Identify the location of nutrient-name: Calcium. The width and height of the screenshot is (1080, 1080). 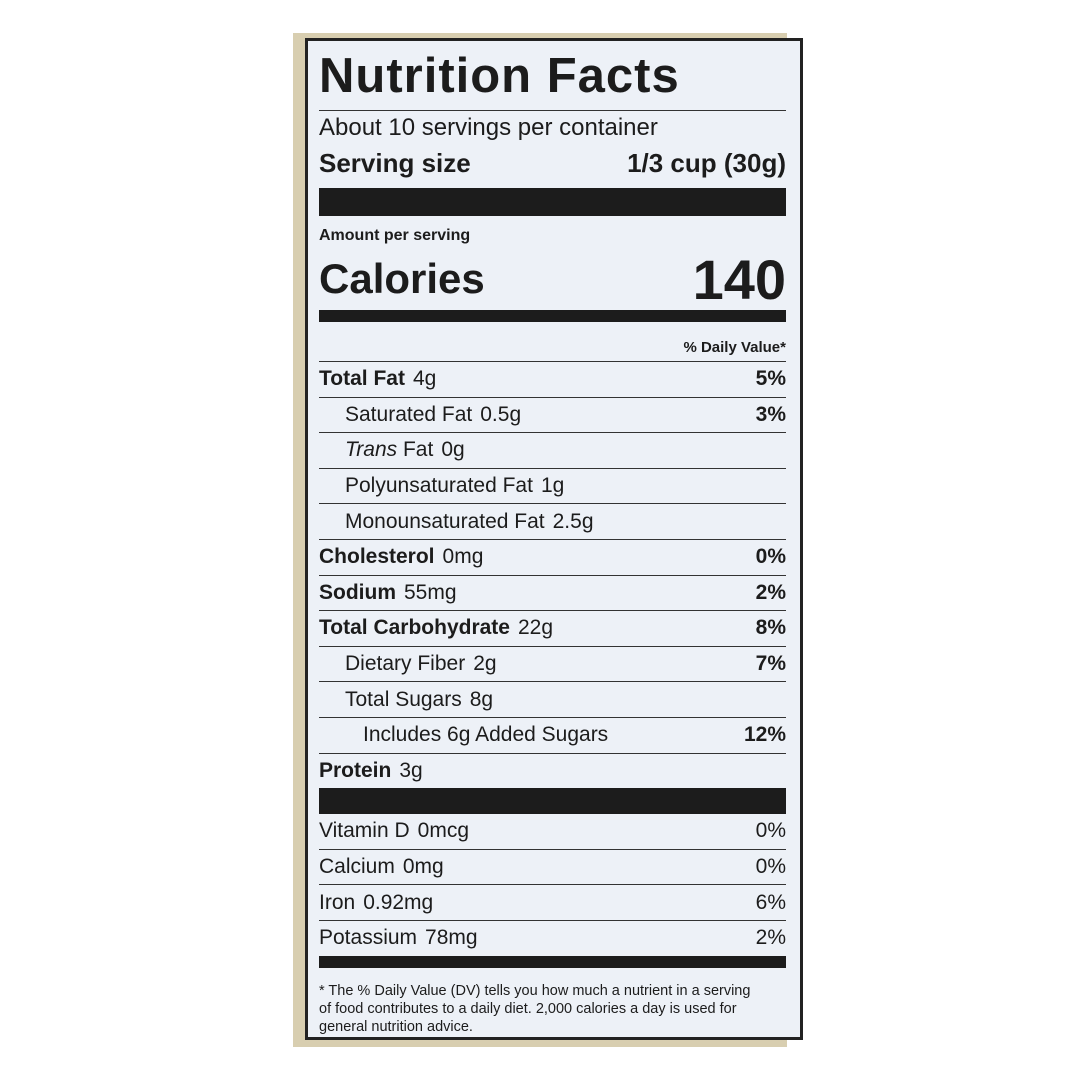
(357, 867).